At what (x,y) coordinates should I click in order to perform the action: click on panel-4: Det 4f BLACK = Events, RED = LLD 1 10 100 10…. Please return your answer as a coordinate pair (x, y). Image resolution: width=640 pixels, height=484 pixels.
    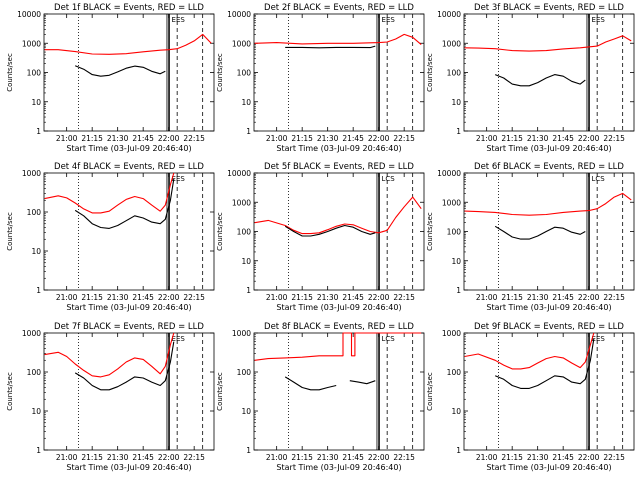
    Looking at the image, I should click on (110, 237).